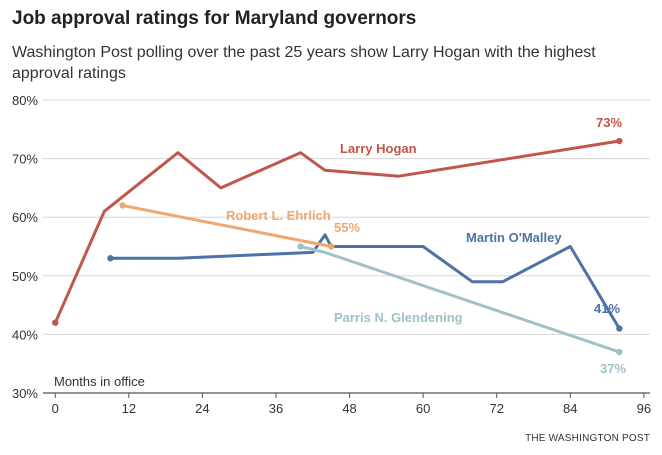  Describe the element at coordinates (514, 237) in the screenshot. I see `series-label-martin-o-malley: Martin O'Malley` at that location.